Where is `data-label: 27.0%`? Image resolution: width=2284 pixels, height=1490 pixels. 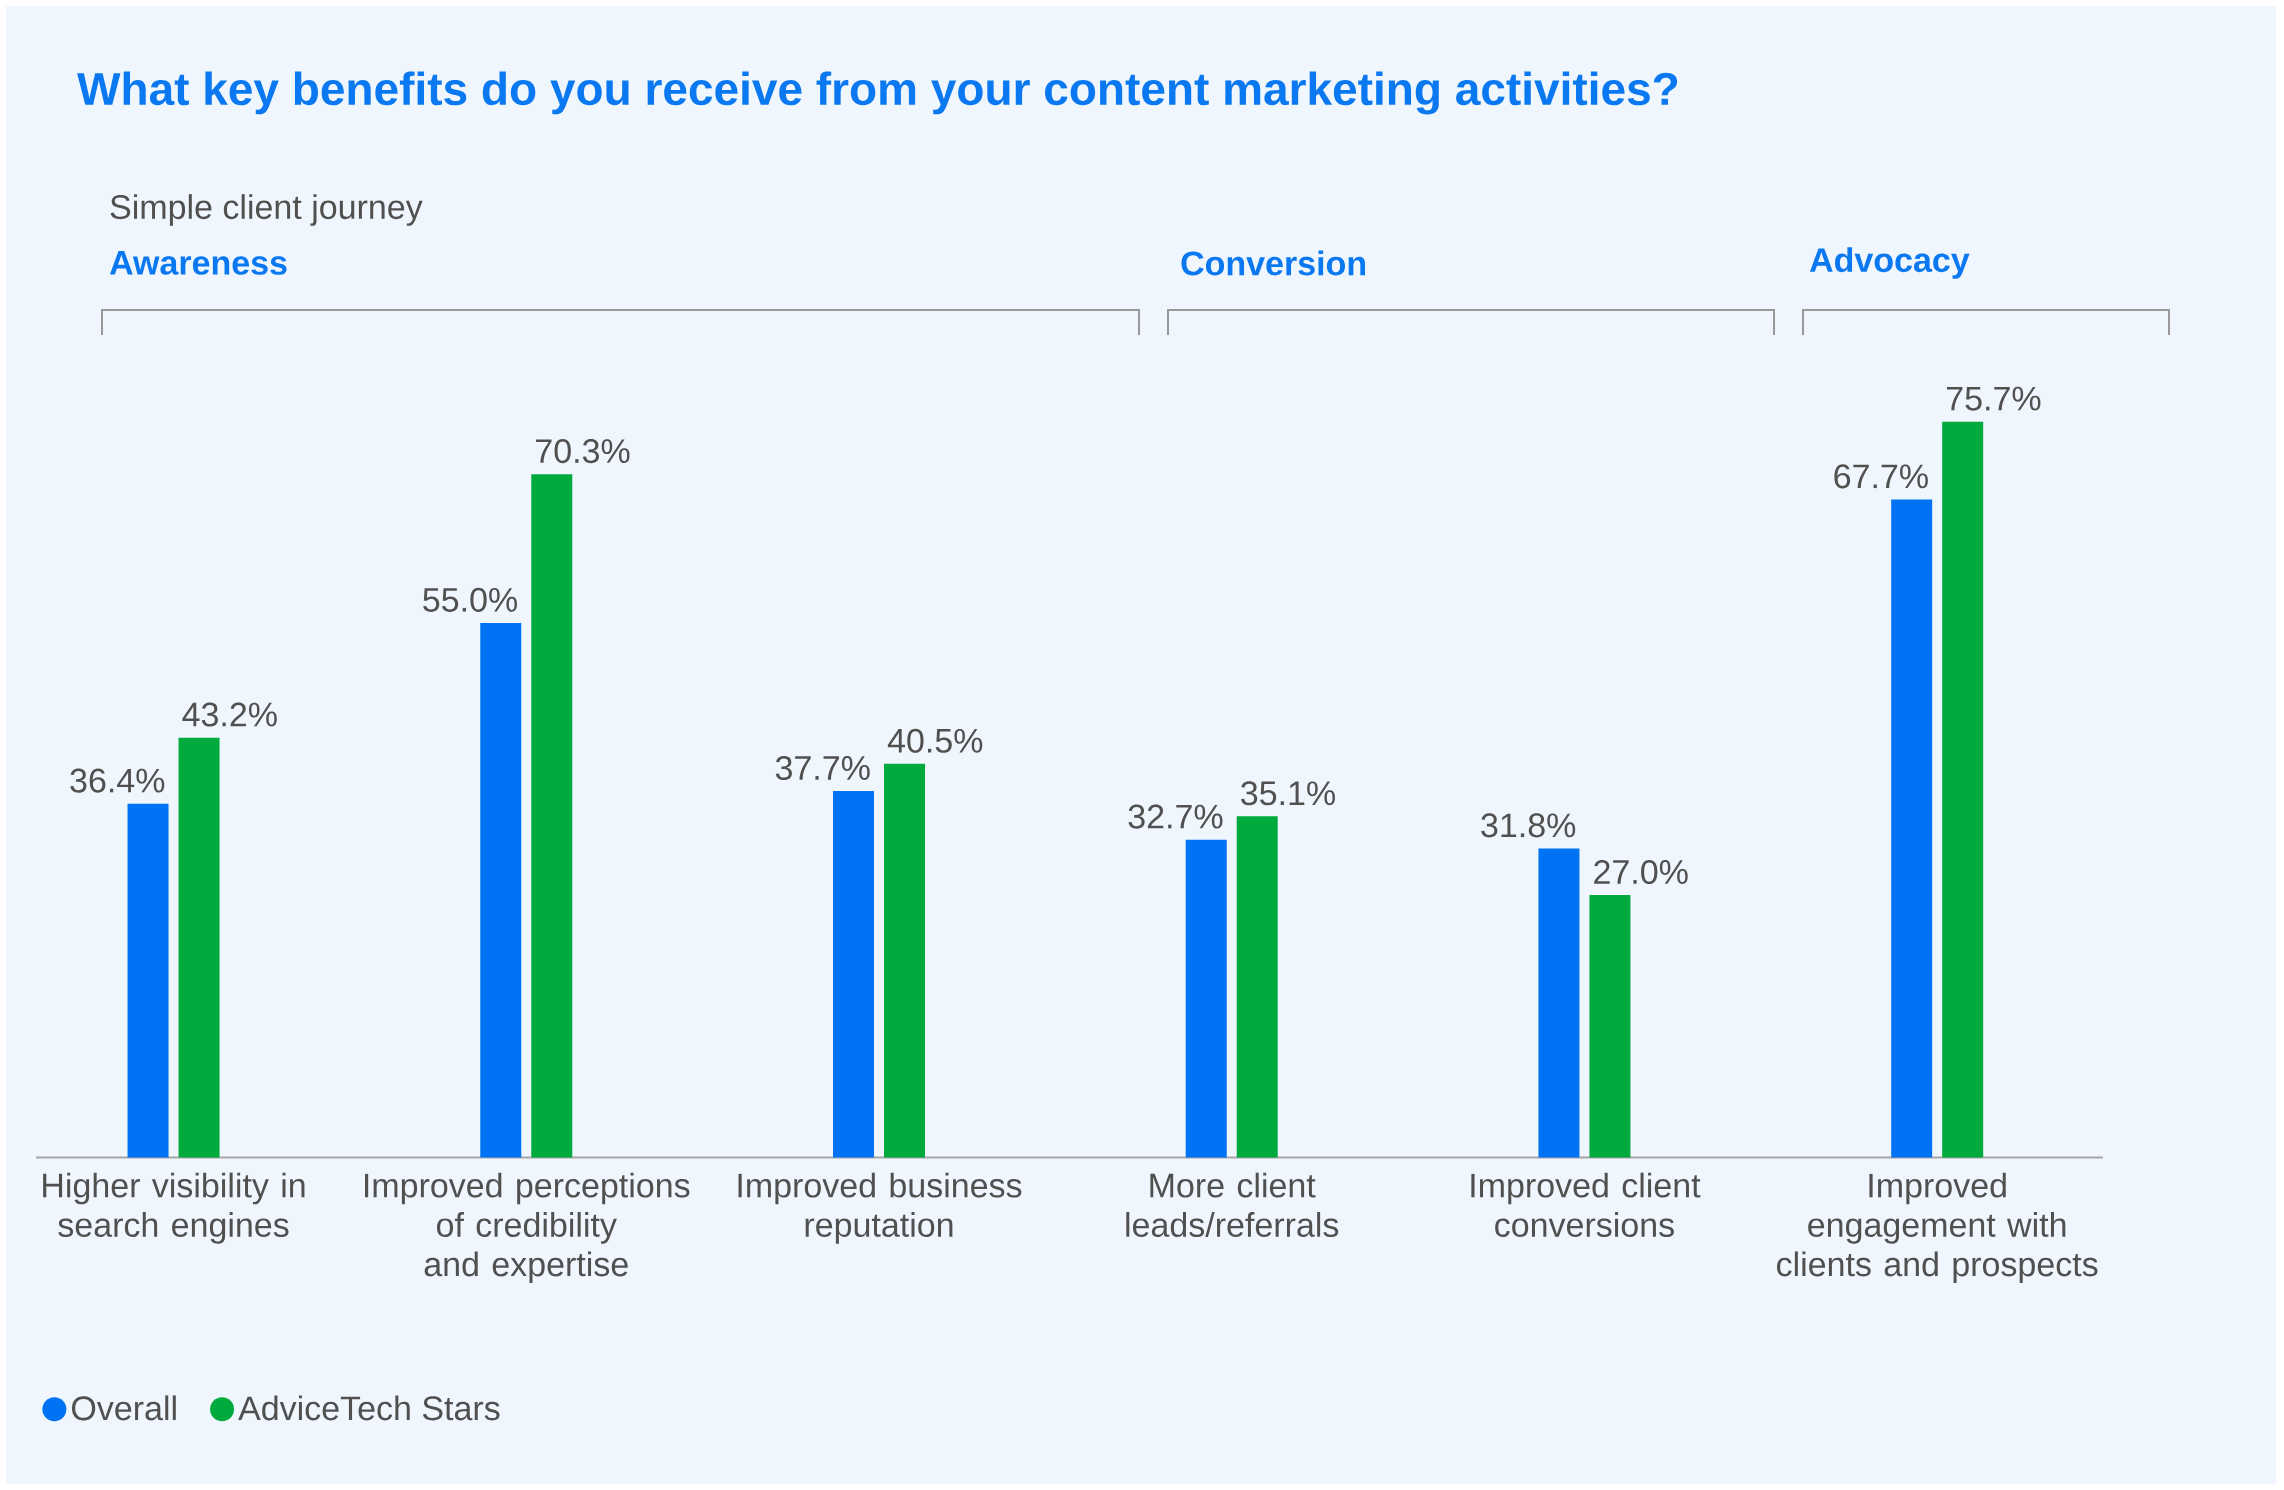 data-label: 27.0% is located at coordinates (1641, 872).